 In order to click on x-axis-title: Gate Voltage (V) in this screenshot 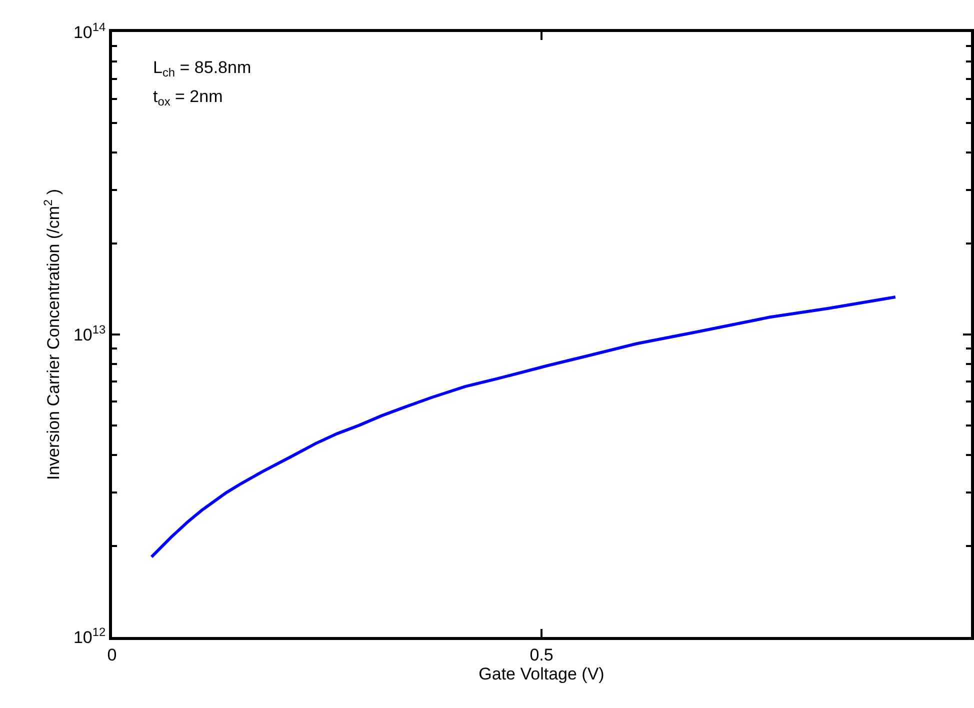, I will do `click(541, 674)`.